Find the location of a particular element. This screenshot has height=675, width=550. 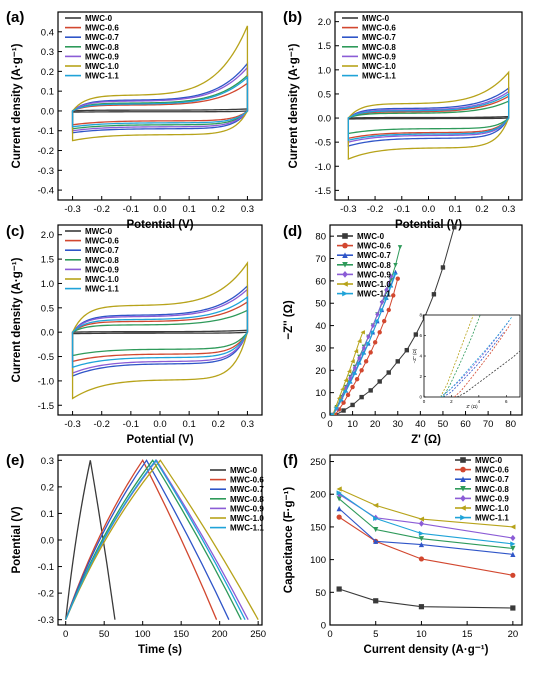

inset-series-MWC-0.9 is located at coordinates (475, 358).